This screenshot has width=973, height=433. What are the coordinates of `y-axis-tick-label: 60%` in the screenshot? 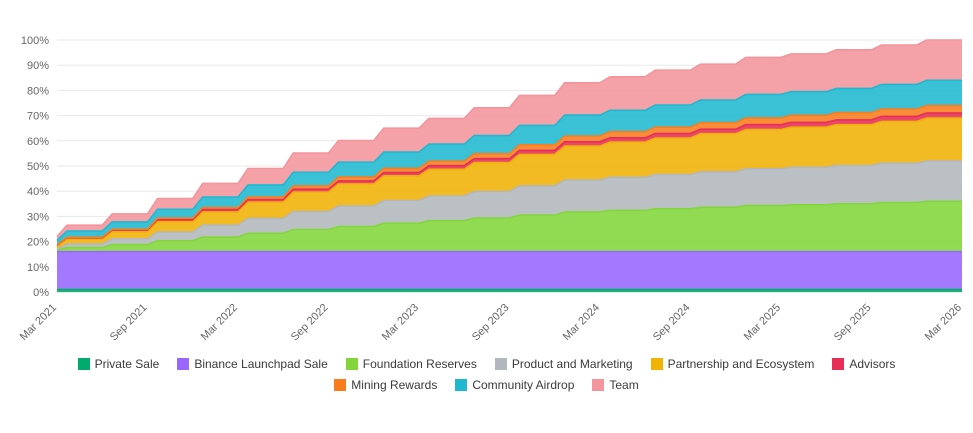 It's located at (38, 142).